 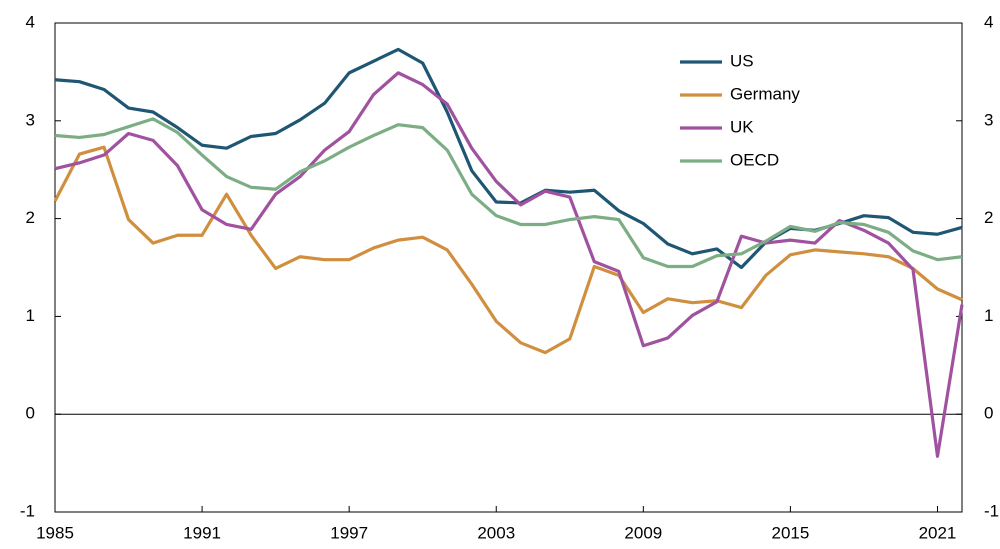 What do you see at coordinates (55, 532) in the screenshot?
I see `x-tick-label: 1985` at bounding box center [55, 532].